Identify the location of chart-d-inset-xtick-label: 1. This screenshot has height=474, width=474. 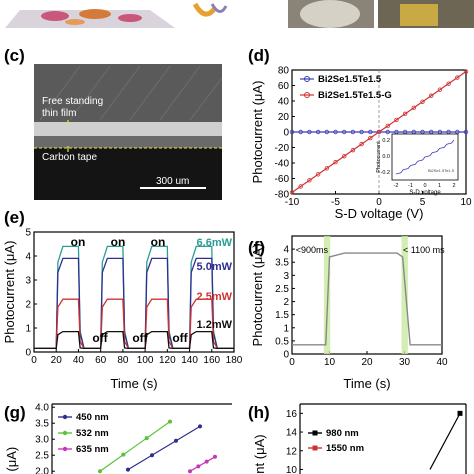
(439, 186).